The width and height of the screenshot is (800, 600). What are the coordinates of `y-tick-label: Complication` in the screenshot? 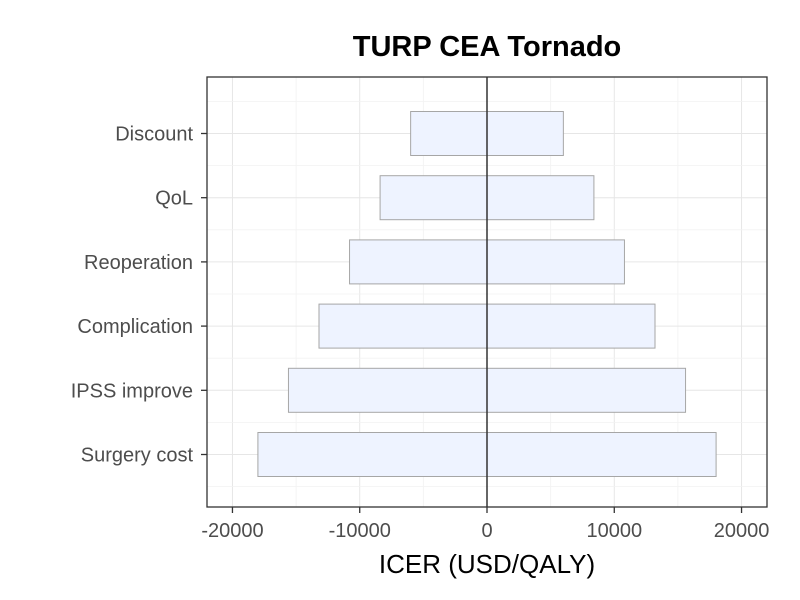 It's located at (135, 327).